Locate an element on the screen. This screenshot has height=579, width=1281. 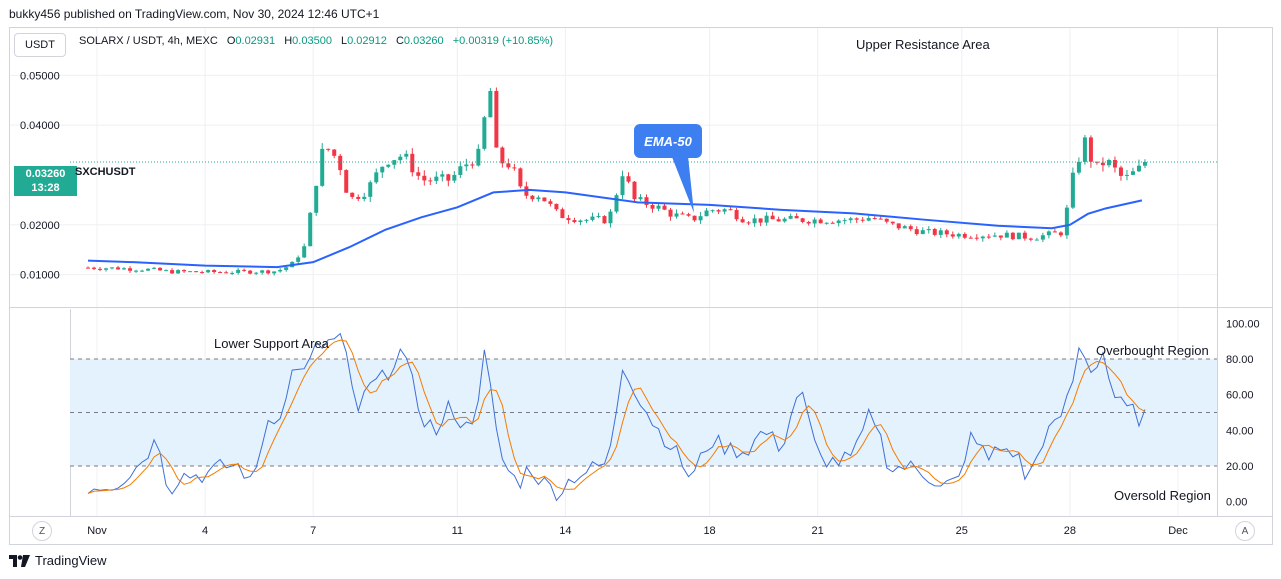
last-price-badge: 0.03260 13:28 is located at coordinates (45, 181).